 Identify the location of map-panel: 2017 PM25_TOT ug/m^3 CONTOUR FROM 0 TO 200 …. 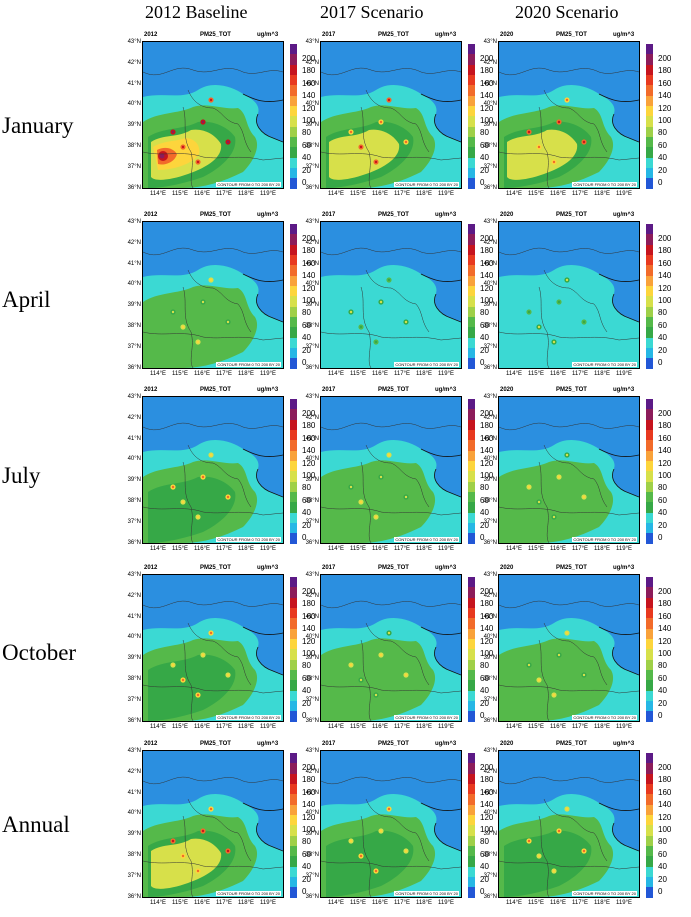
(392, 475).